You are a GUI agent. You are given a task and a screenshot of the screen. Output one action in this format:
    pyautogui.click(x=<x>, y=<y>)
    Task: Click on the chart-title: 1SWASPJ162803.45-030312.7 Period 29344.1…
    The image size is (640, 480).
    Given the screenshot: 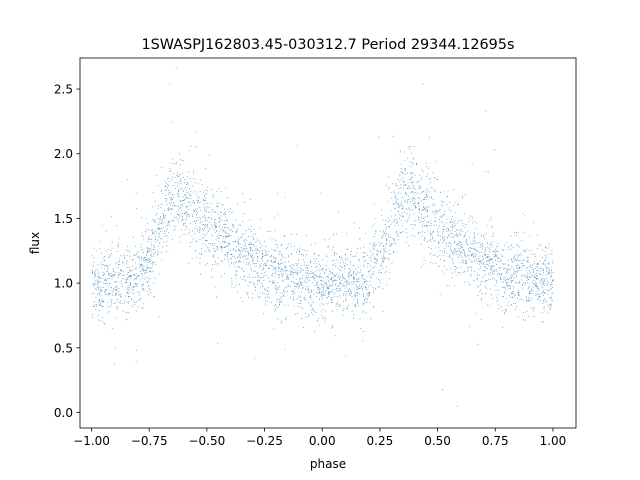 What is the action you would take?
    pyautogui.click(x=328, y=45)
    